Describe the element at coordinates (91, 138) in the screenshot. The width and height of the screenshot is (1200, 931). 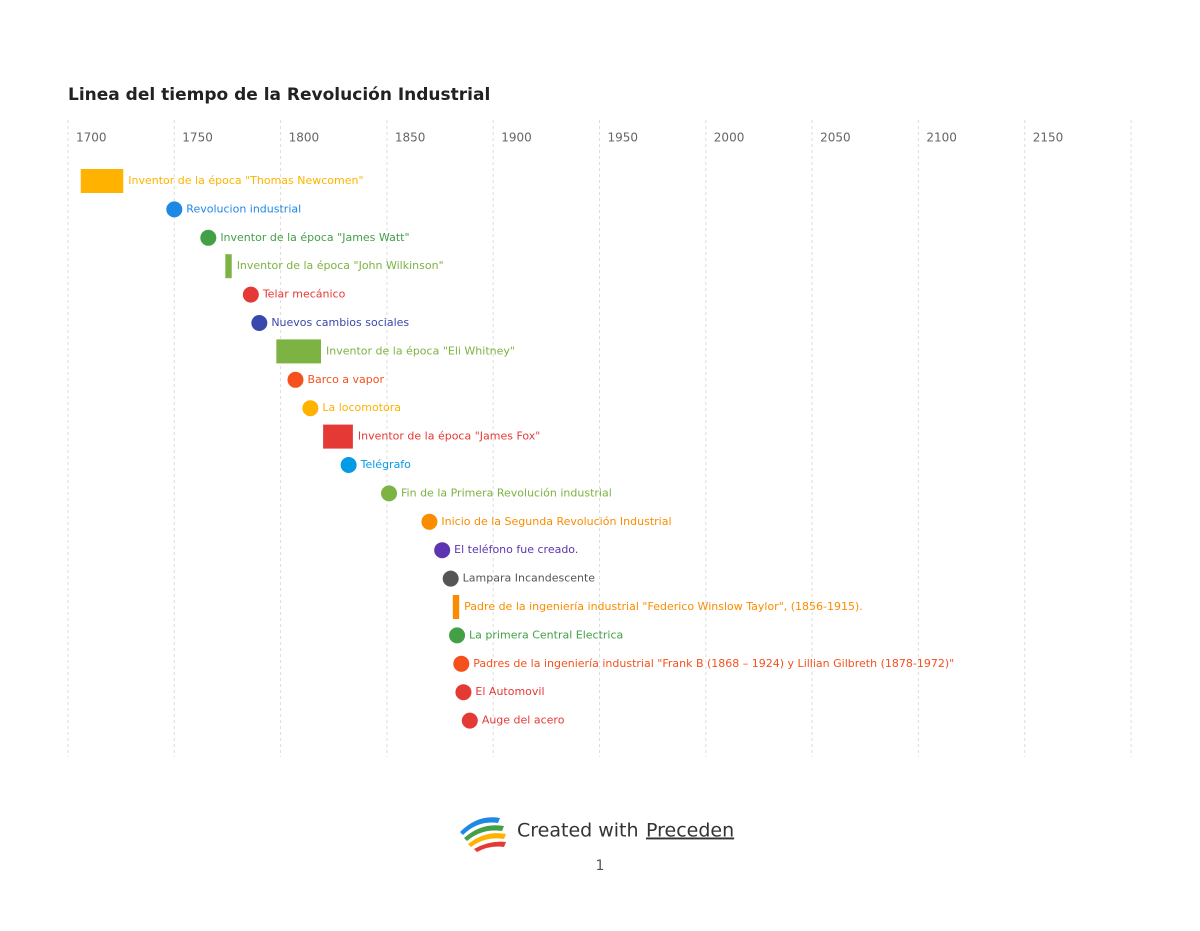
I see `x-tick-label: 1700` at that location.